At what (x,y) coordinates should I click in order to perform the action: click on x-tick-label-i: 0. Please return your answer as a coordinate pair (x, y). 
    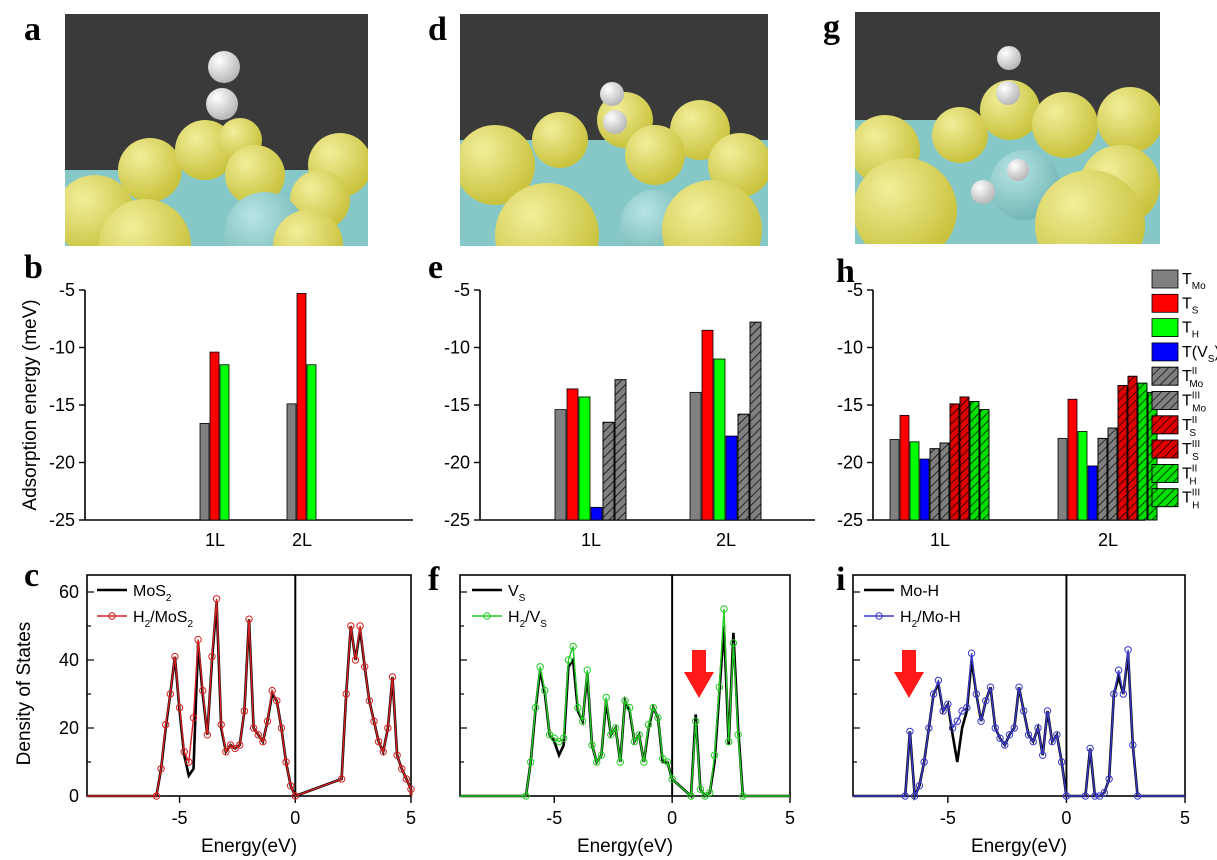
    Looking at the image, I should click on (1066, 818).